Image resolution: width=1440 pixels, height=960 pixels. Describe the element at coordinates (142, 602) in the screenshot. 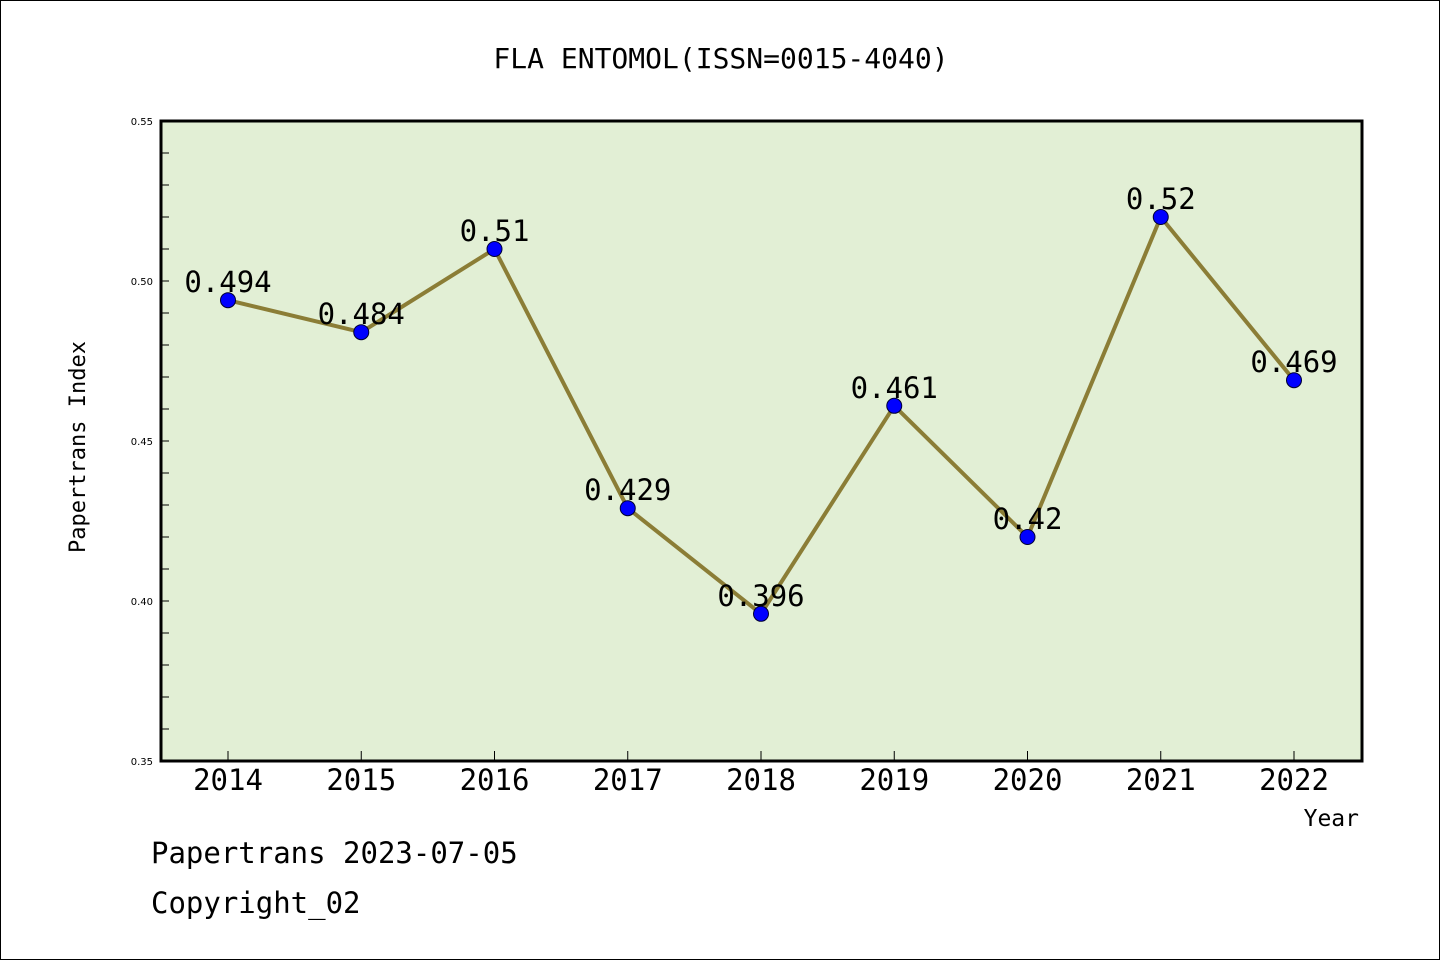

I see `y-tick-label: 0.40` at that location.